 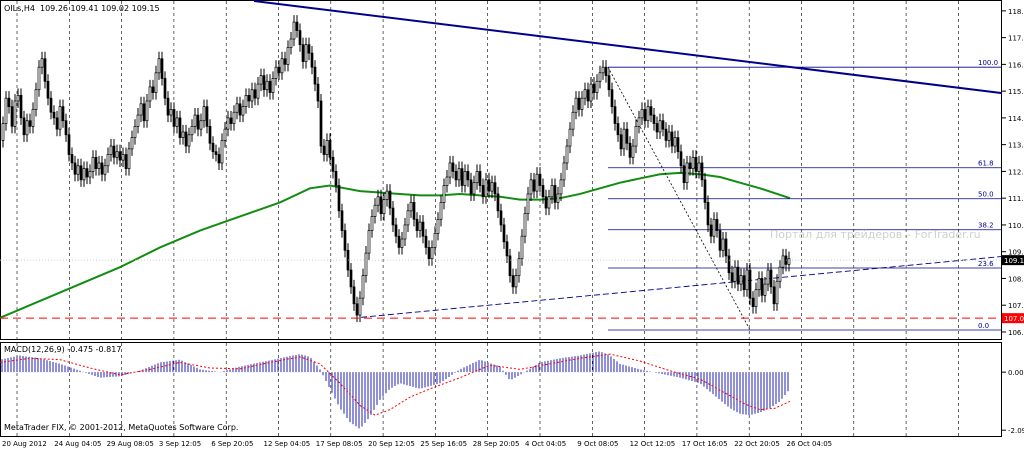 What do you see at coordinates (1016, 12) in the screenshot?
I see `y-tick-label: 118.00` at bounding box center [1016, 12].